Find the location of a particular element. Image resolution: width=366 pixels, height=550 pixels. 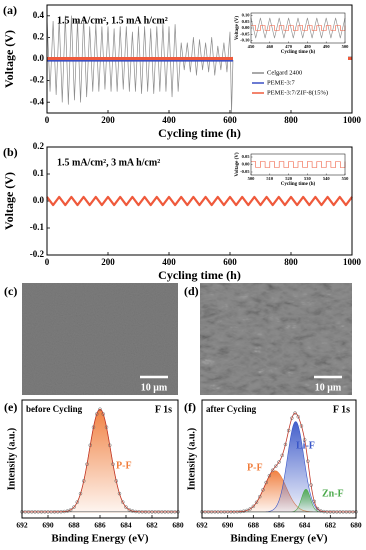

x-tick-label: 510 is located at coordinates (270, 178).